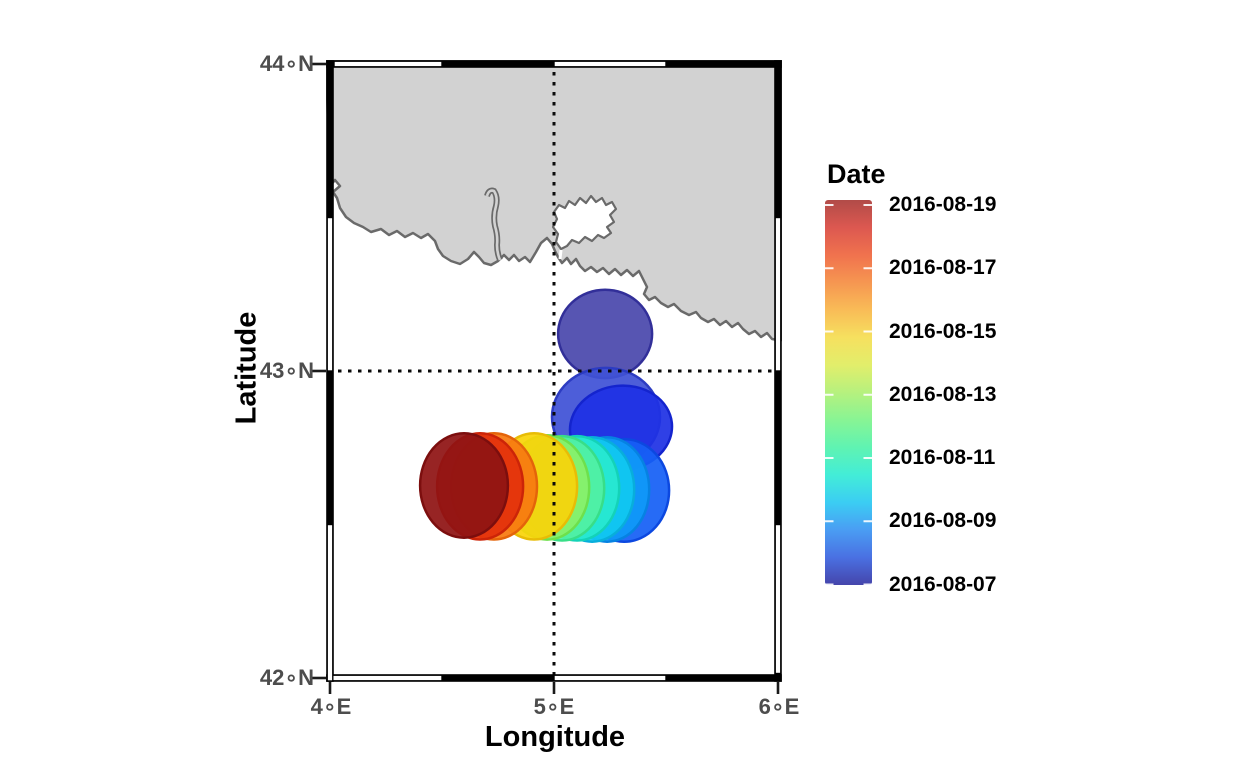  Describe the element at coordinates (554, 201) in the screenshot. I see `land-polygon` at that location.